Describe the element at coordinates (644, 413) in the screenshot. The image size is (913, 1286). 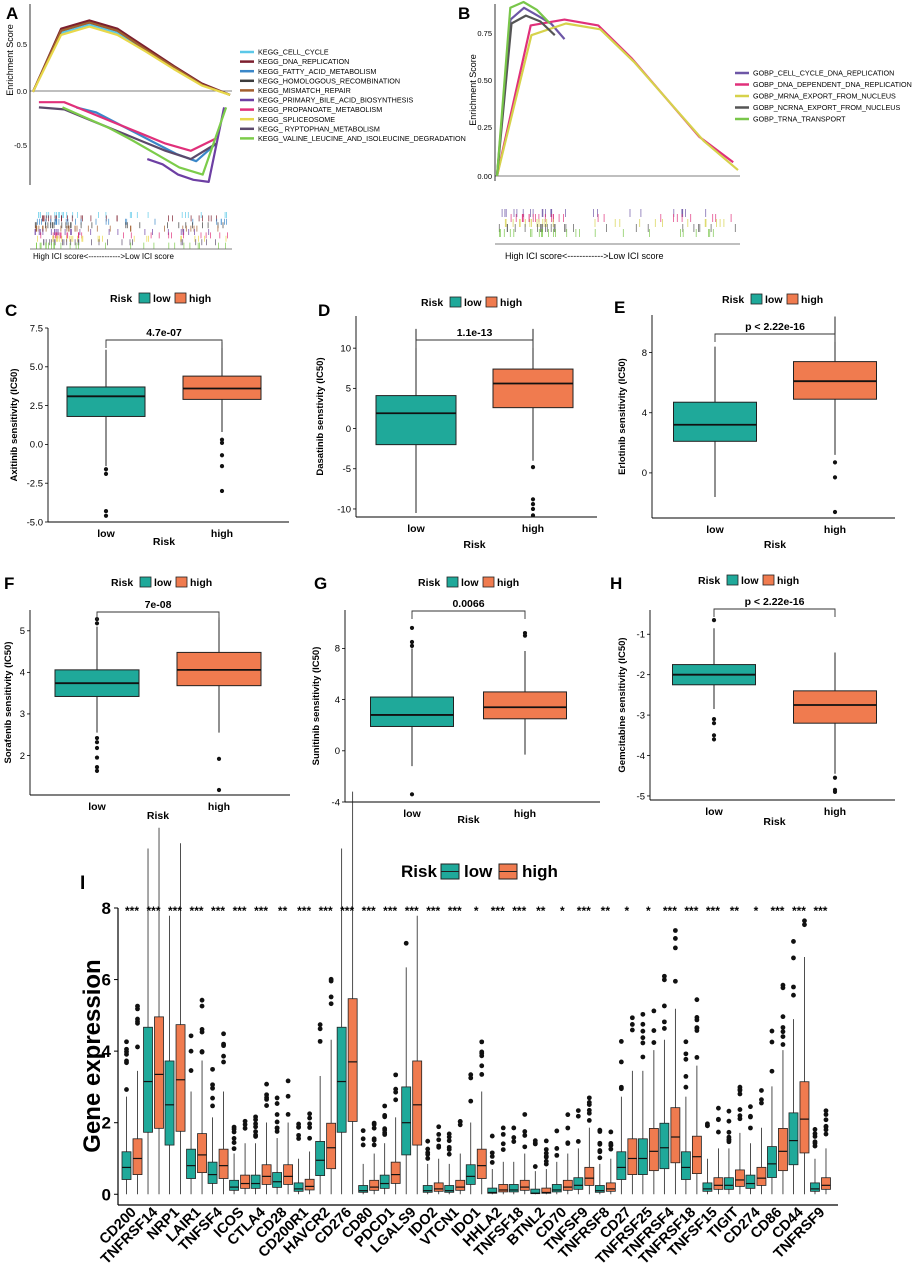
I see `panel-e-ytick-label: 4` at that location.